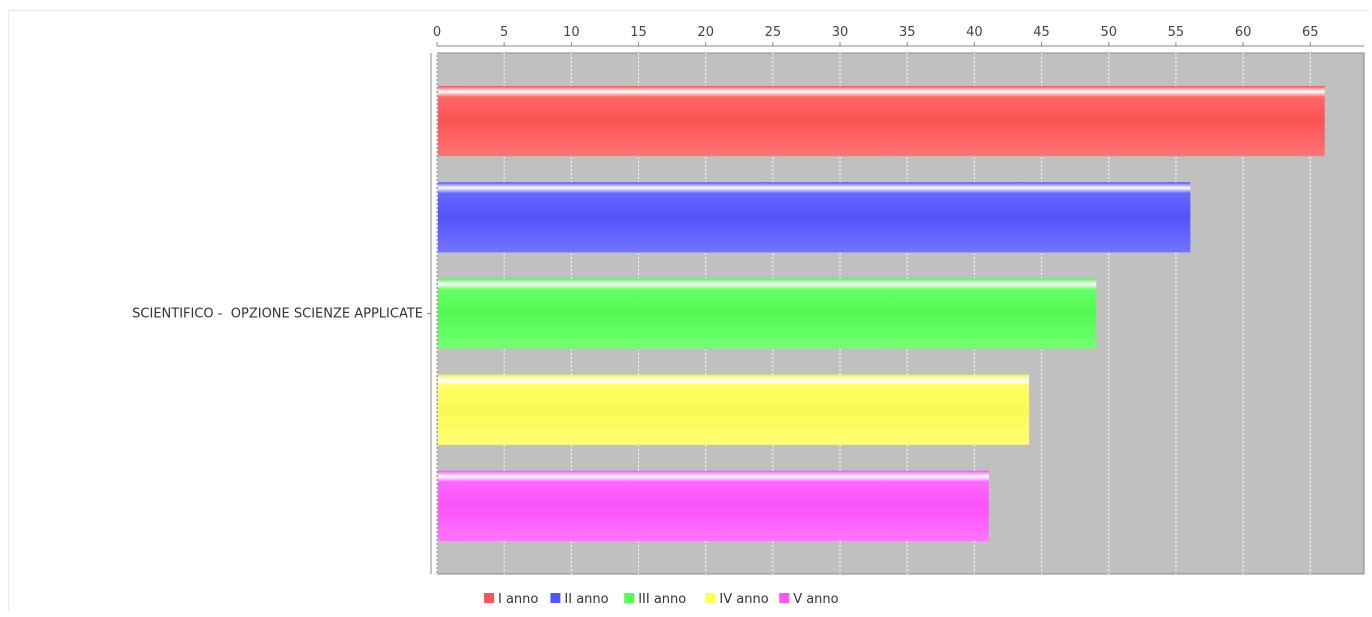  What do you see at coordinates (504, 32) in the screenshot?
I see `x-tick-label: 5` at bounding box center [504, 32].